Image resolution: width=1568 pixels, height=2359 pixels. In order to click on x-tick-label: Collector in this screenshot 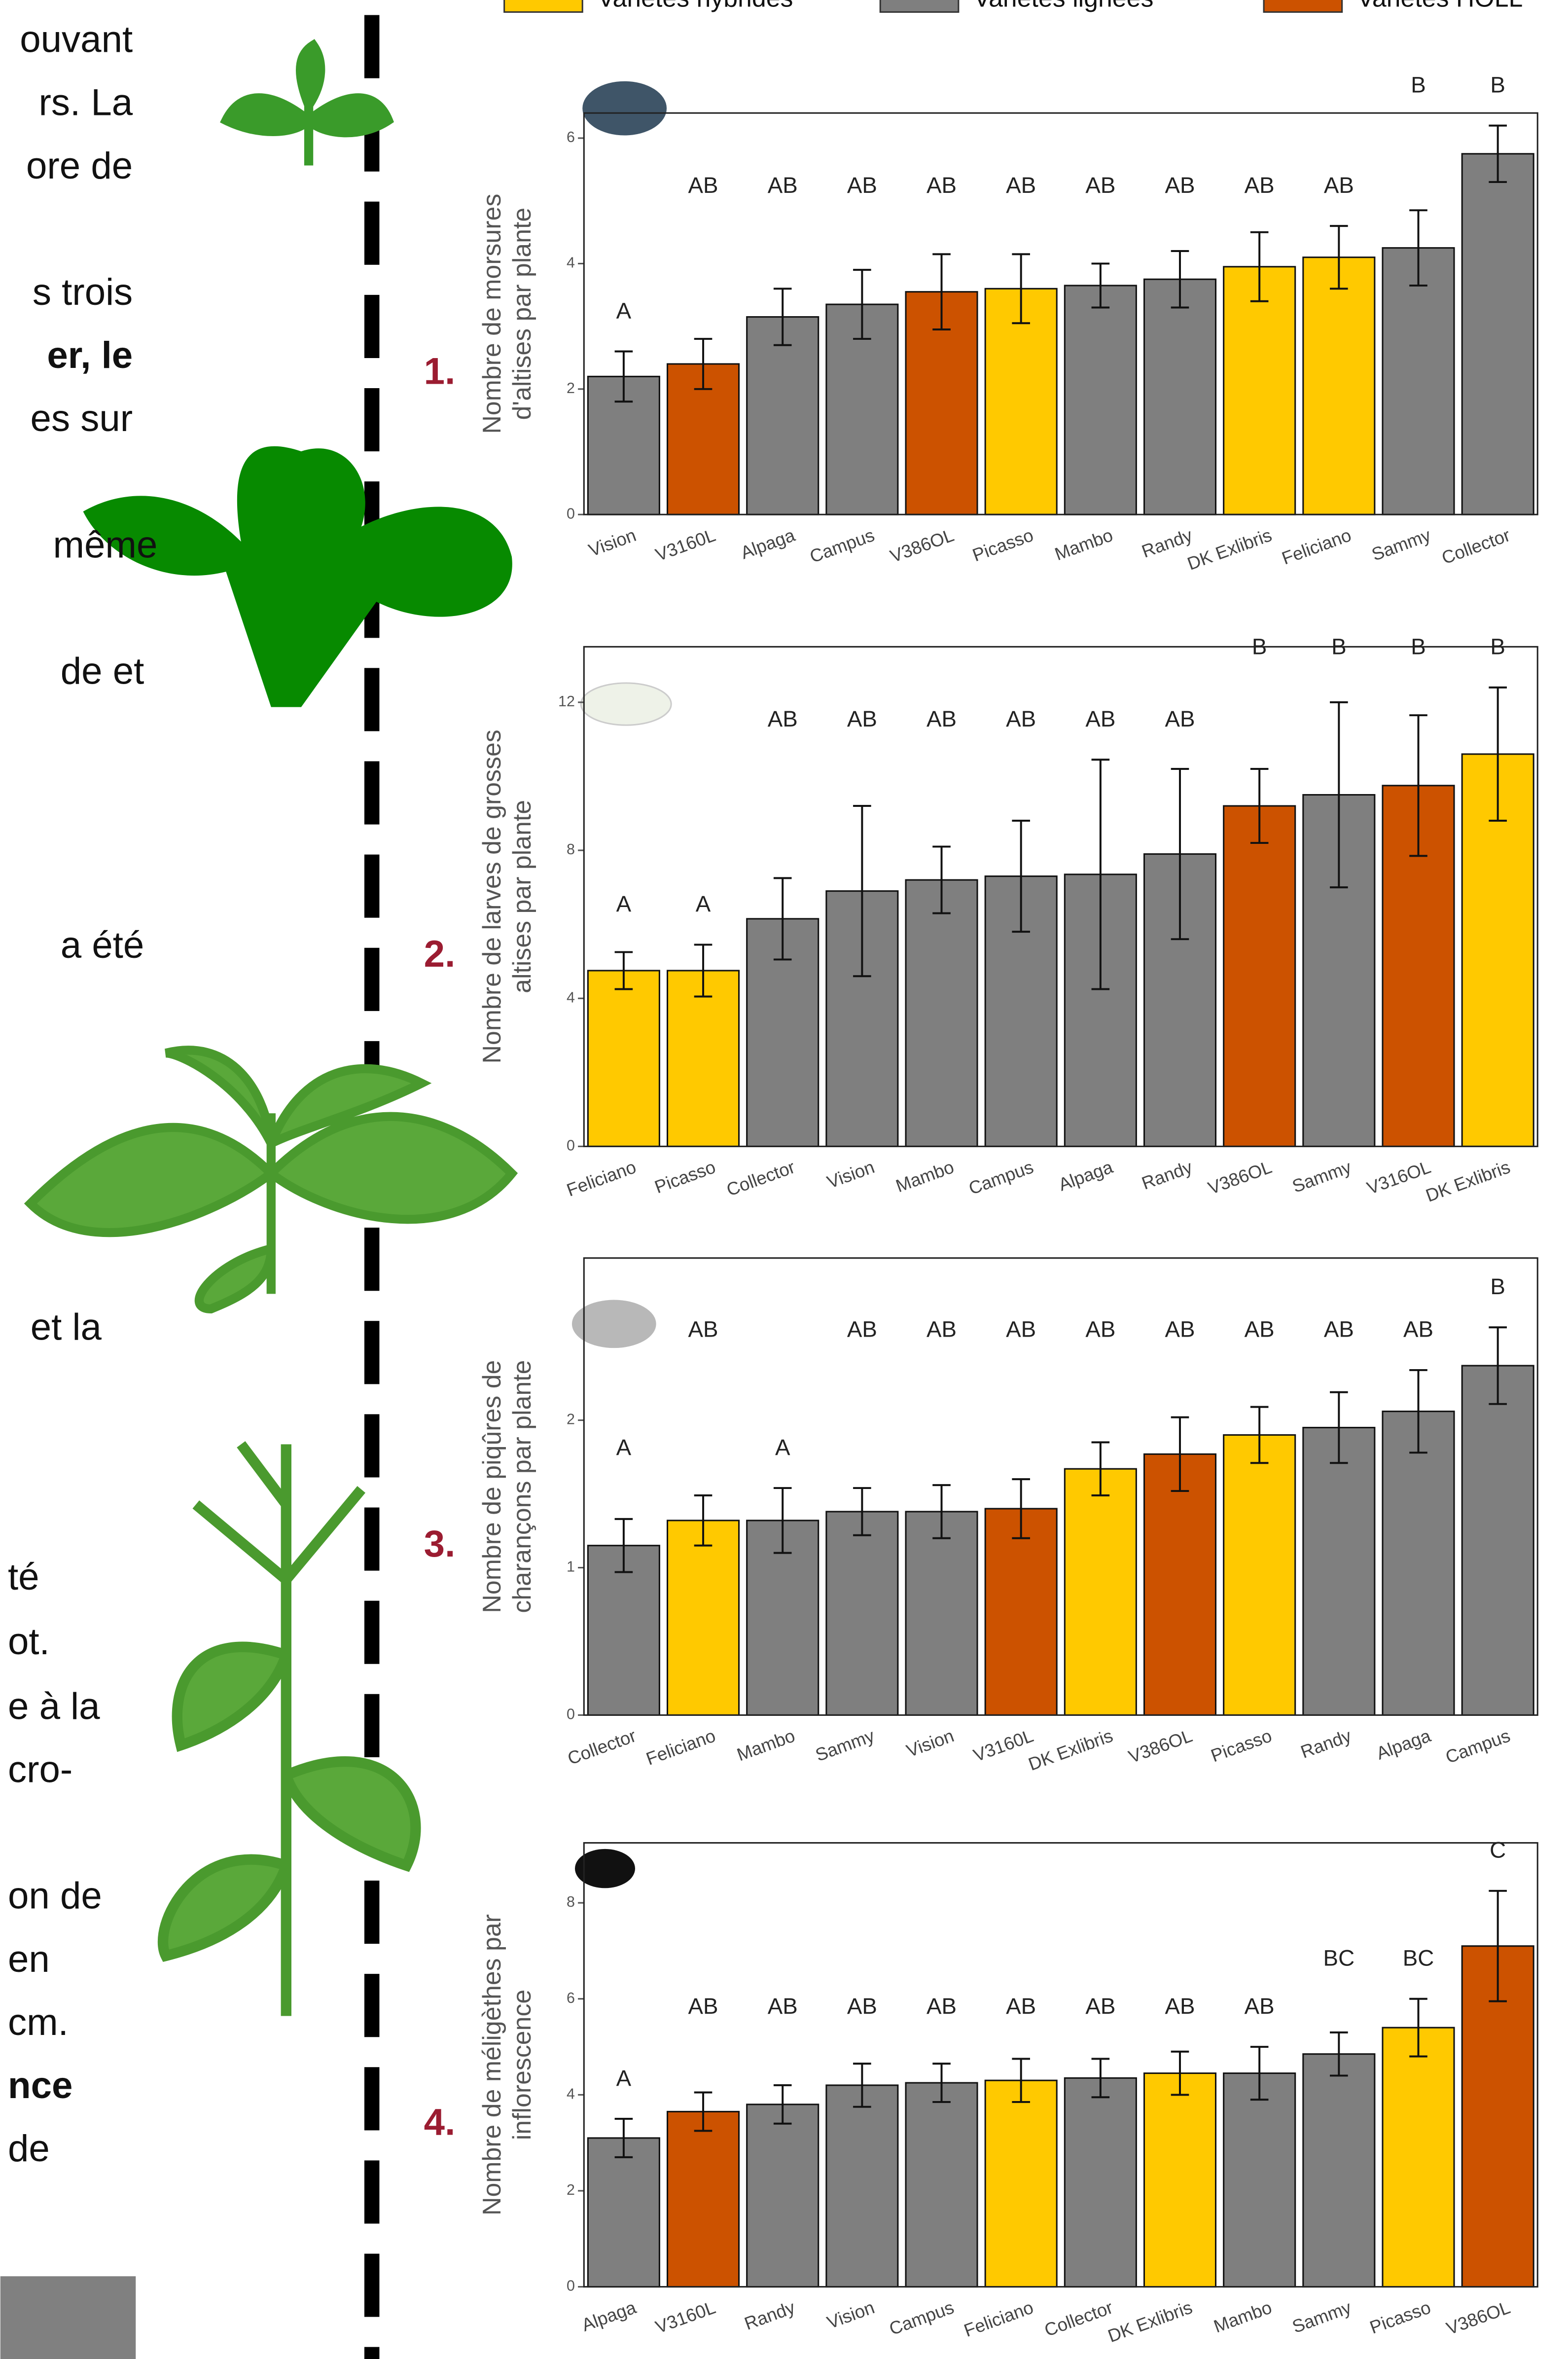, I will do `click(761, 1178)`.